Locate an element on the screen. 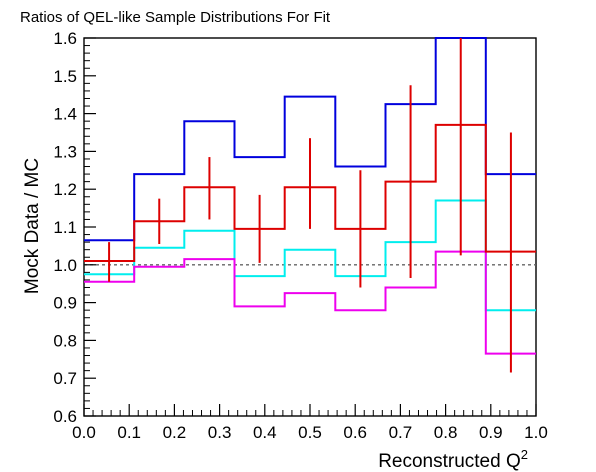 This screenshot has width=596, height=472. y-tick-label: 1.6 is located at coordinates (65, 38).